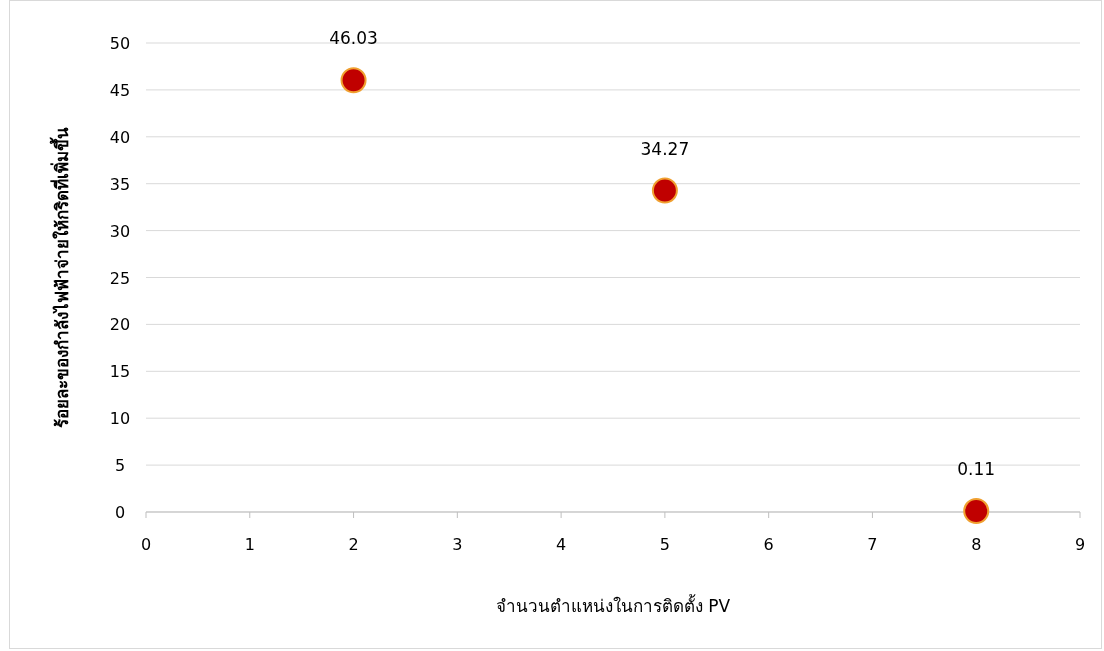 The height and width of the screenshot is (651, 1104). I want to click on y-tick-label: 45, so click(120, 90).